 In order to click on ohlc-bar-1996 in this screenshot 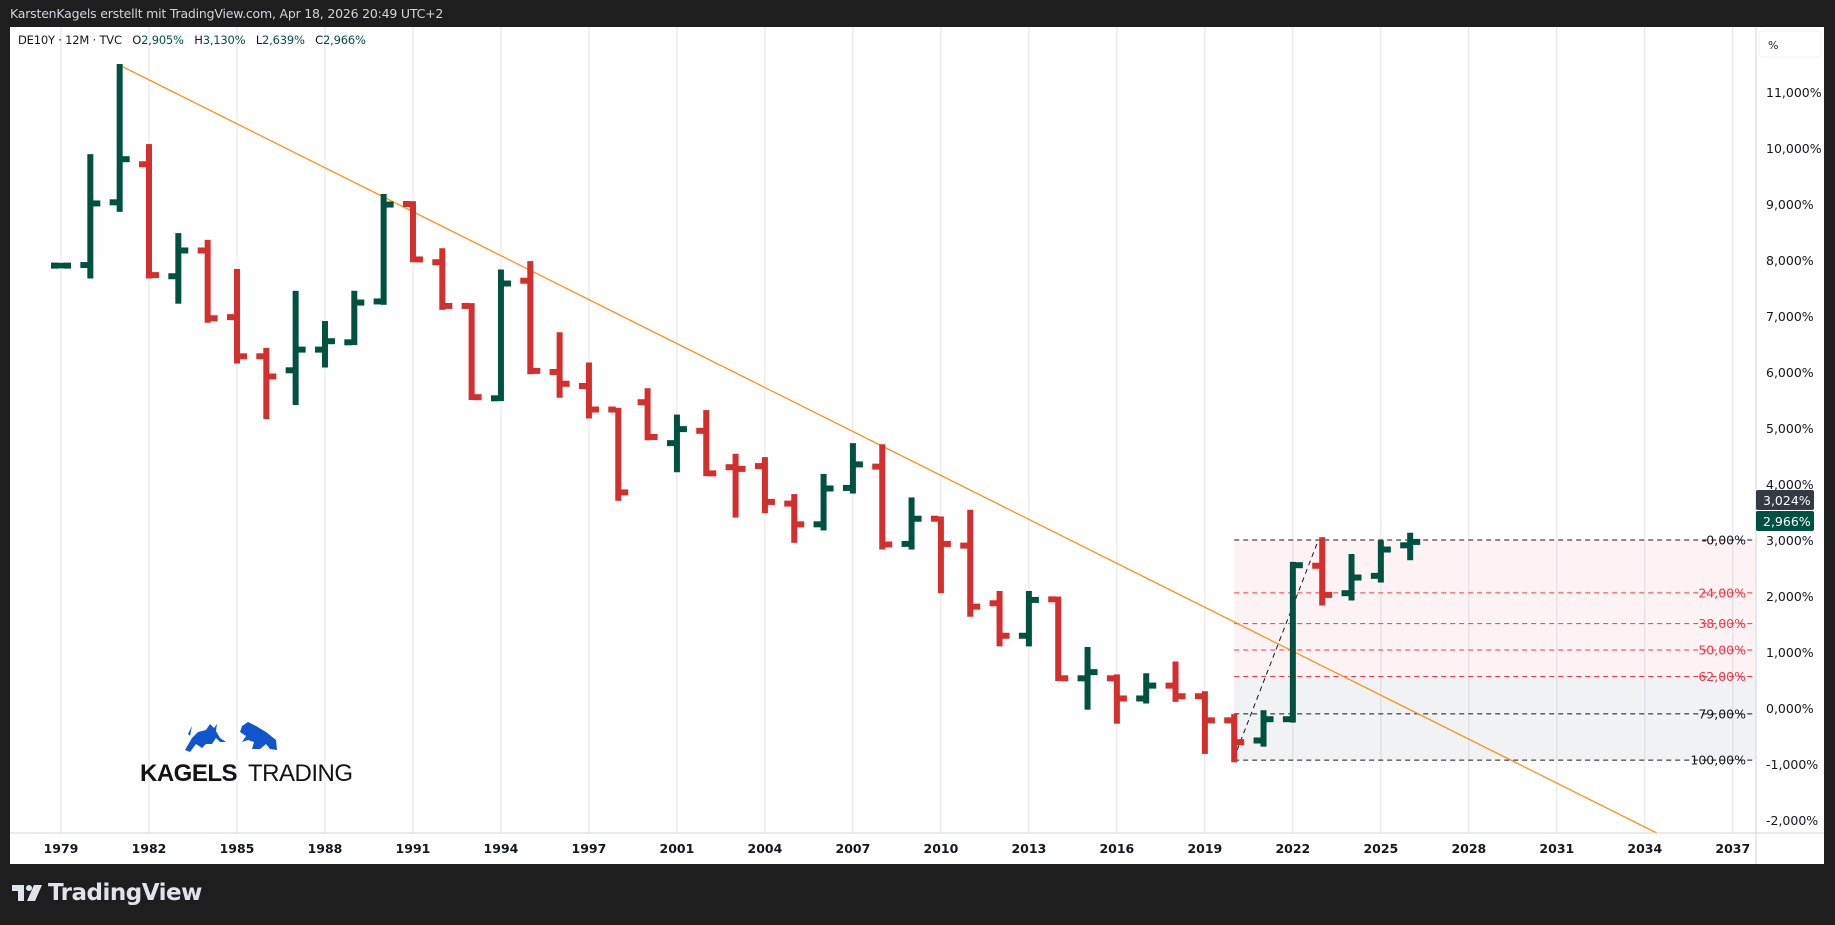, I will do `click(559, 365)`.